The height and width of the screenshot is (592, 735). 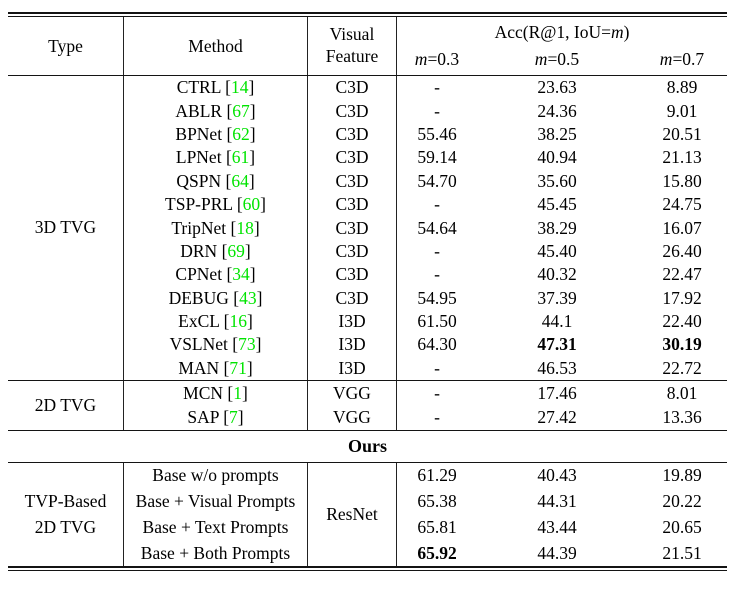 I want to click on top-double-rule, so click(x=367, y=14).